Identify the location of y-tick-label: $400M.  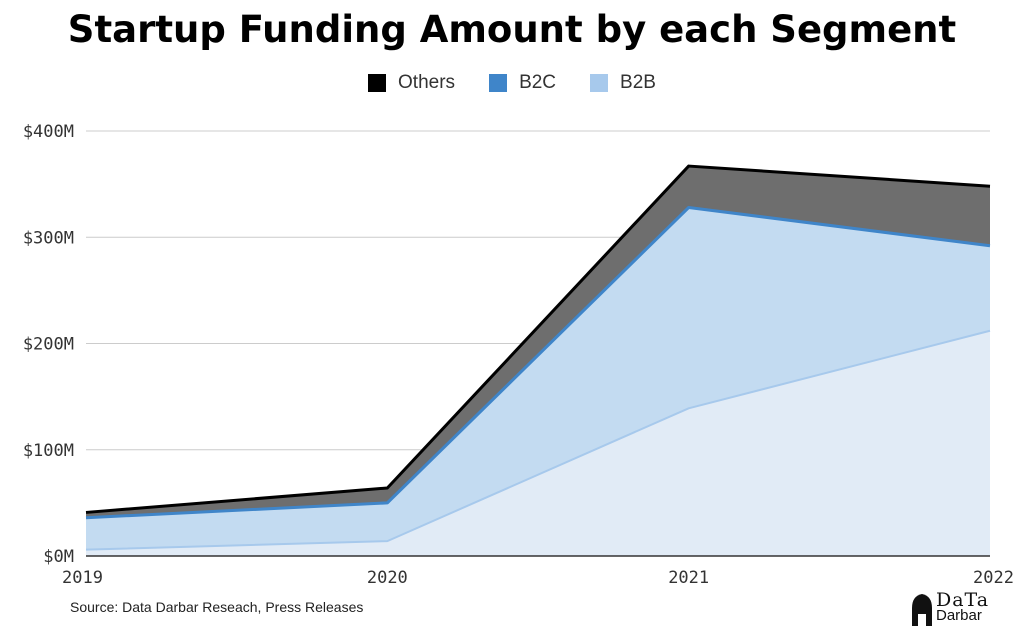
(48, 132).